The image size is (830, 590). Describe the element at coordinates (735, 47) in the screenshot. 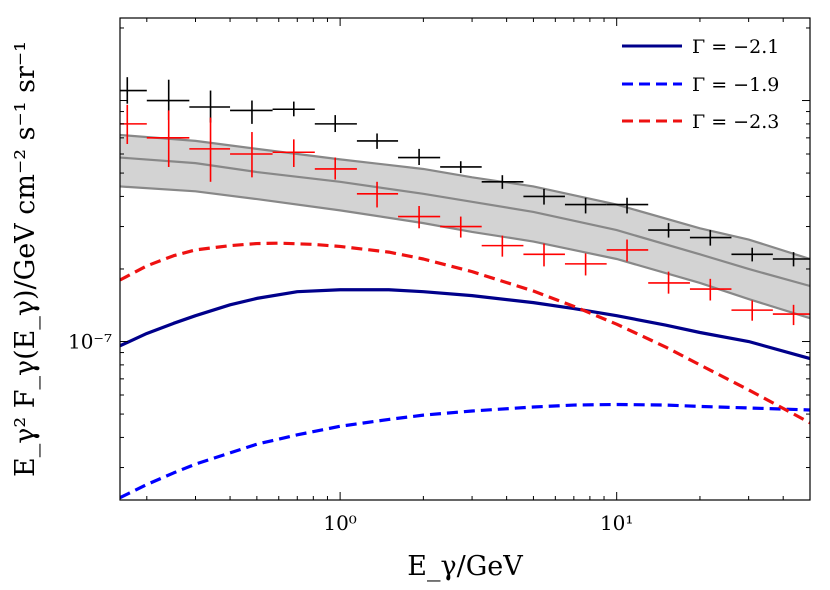

I see `legend-label-gamma-2-1: Γ = −2.1` at that location.